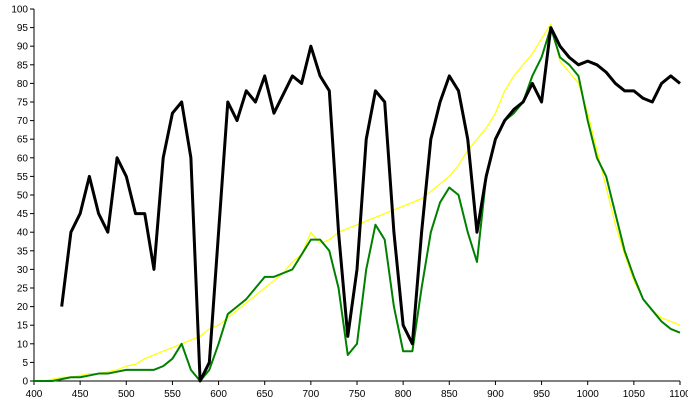  What do you see at coordinates (357, 394) in the screenshot?
I see `x-tick-label: 750` at bounding box center [357, 394].